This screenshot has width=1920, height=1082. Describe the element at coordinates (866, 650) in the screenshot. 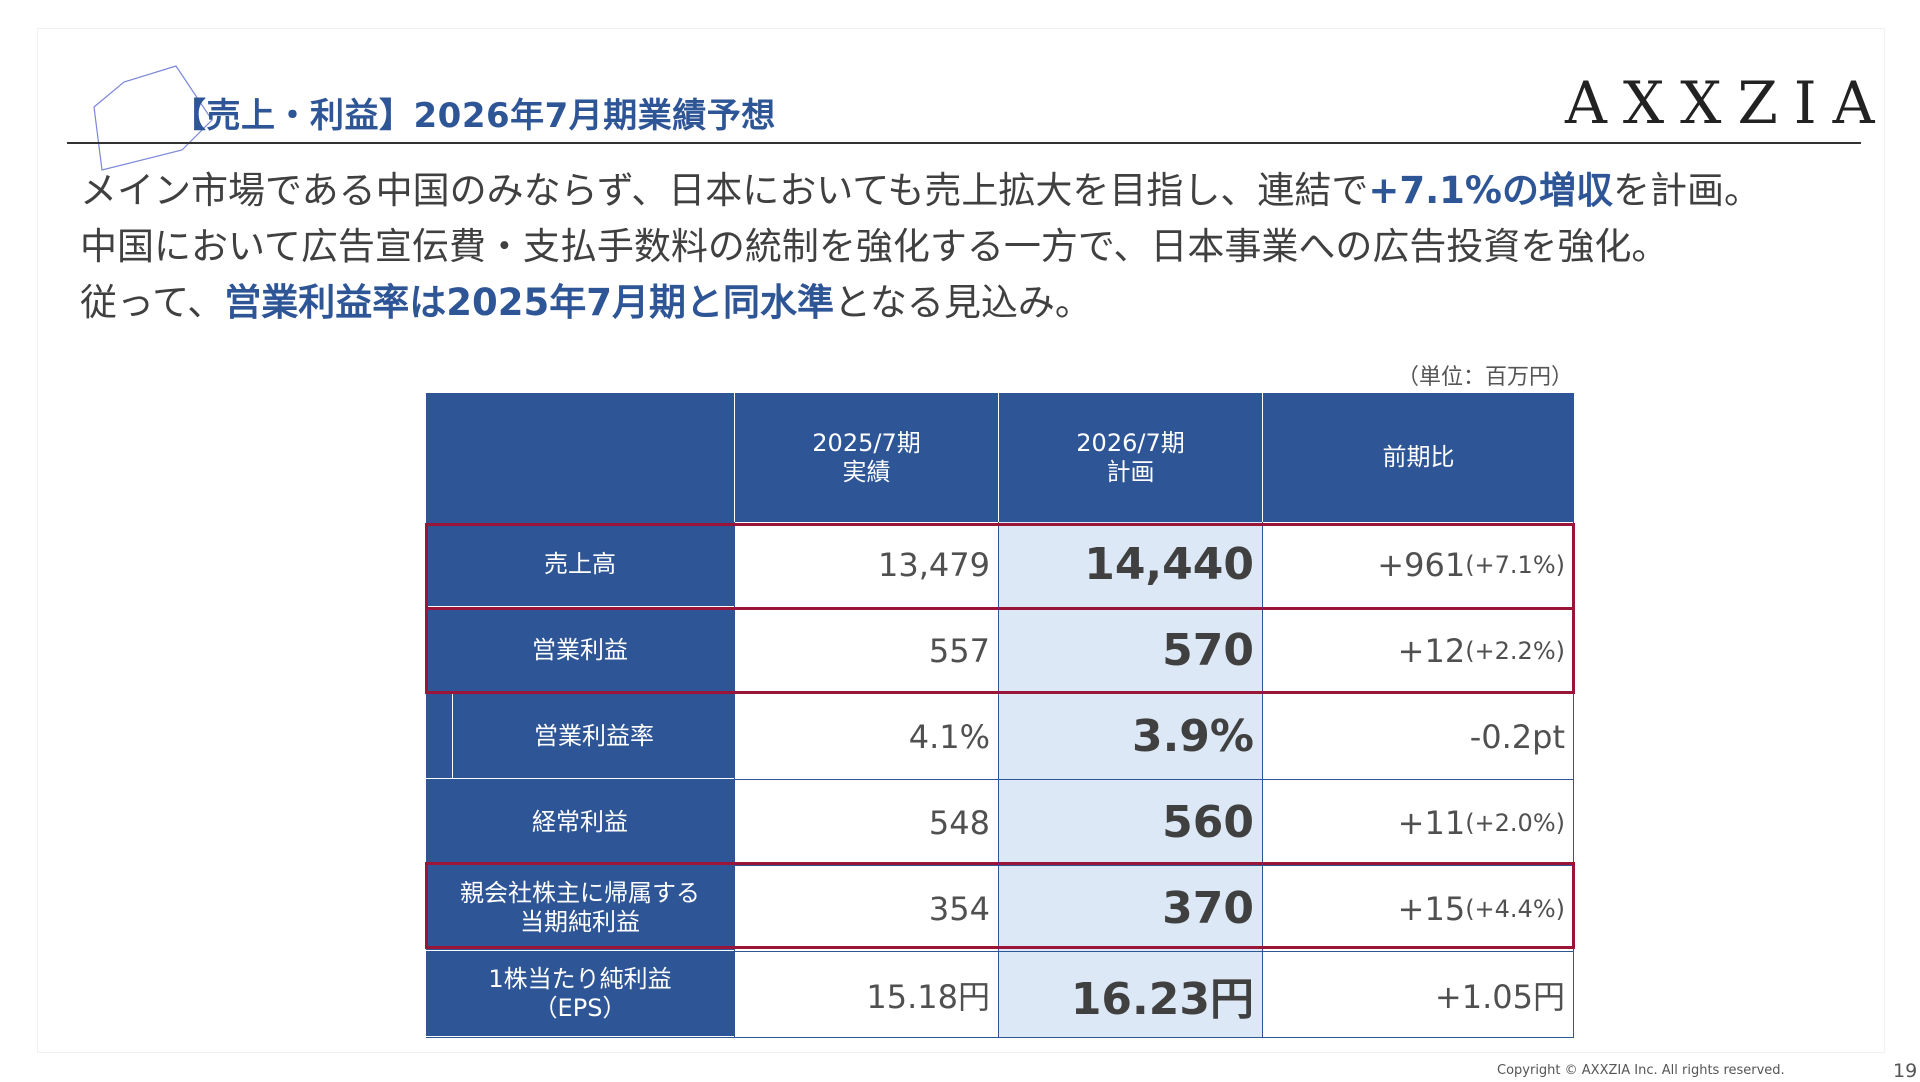

I see `cell-actual: 557` at that location.